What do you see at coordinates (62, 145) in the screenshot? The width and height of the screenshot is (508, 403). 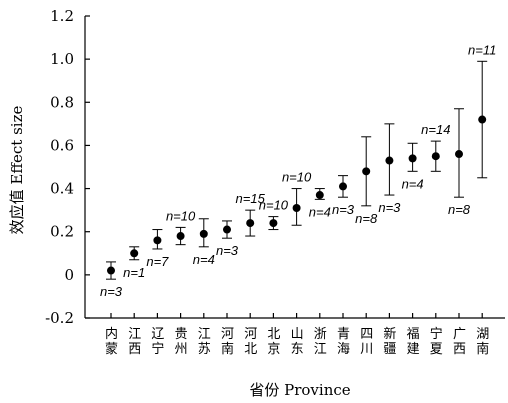 I see `y-tick-label: 0.6` at bounding box center [62, 145].